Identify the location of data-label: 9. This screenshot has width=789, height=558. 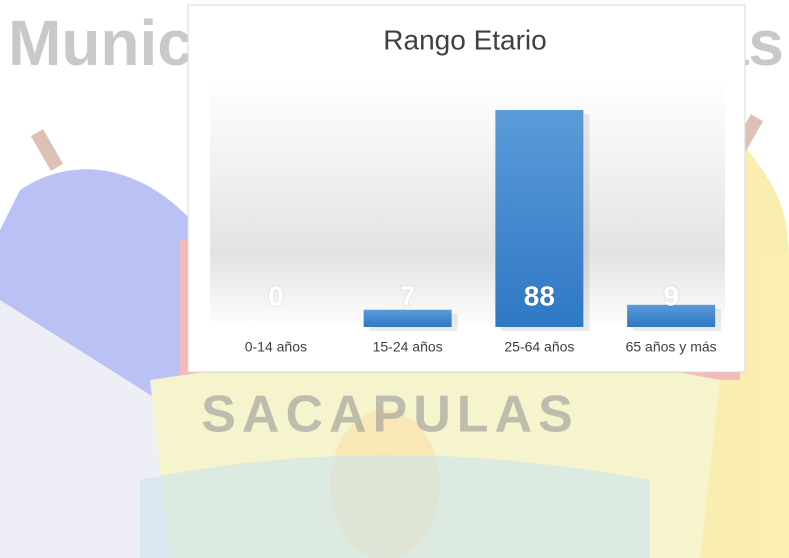
(671, 295).